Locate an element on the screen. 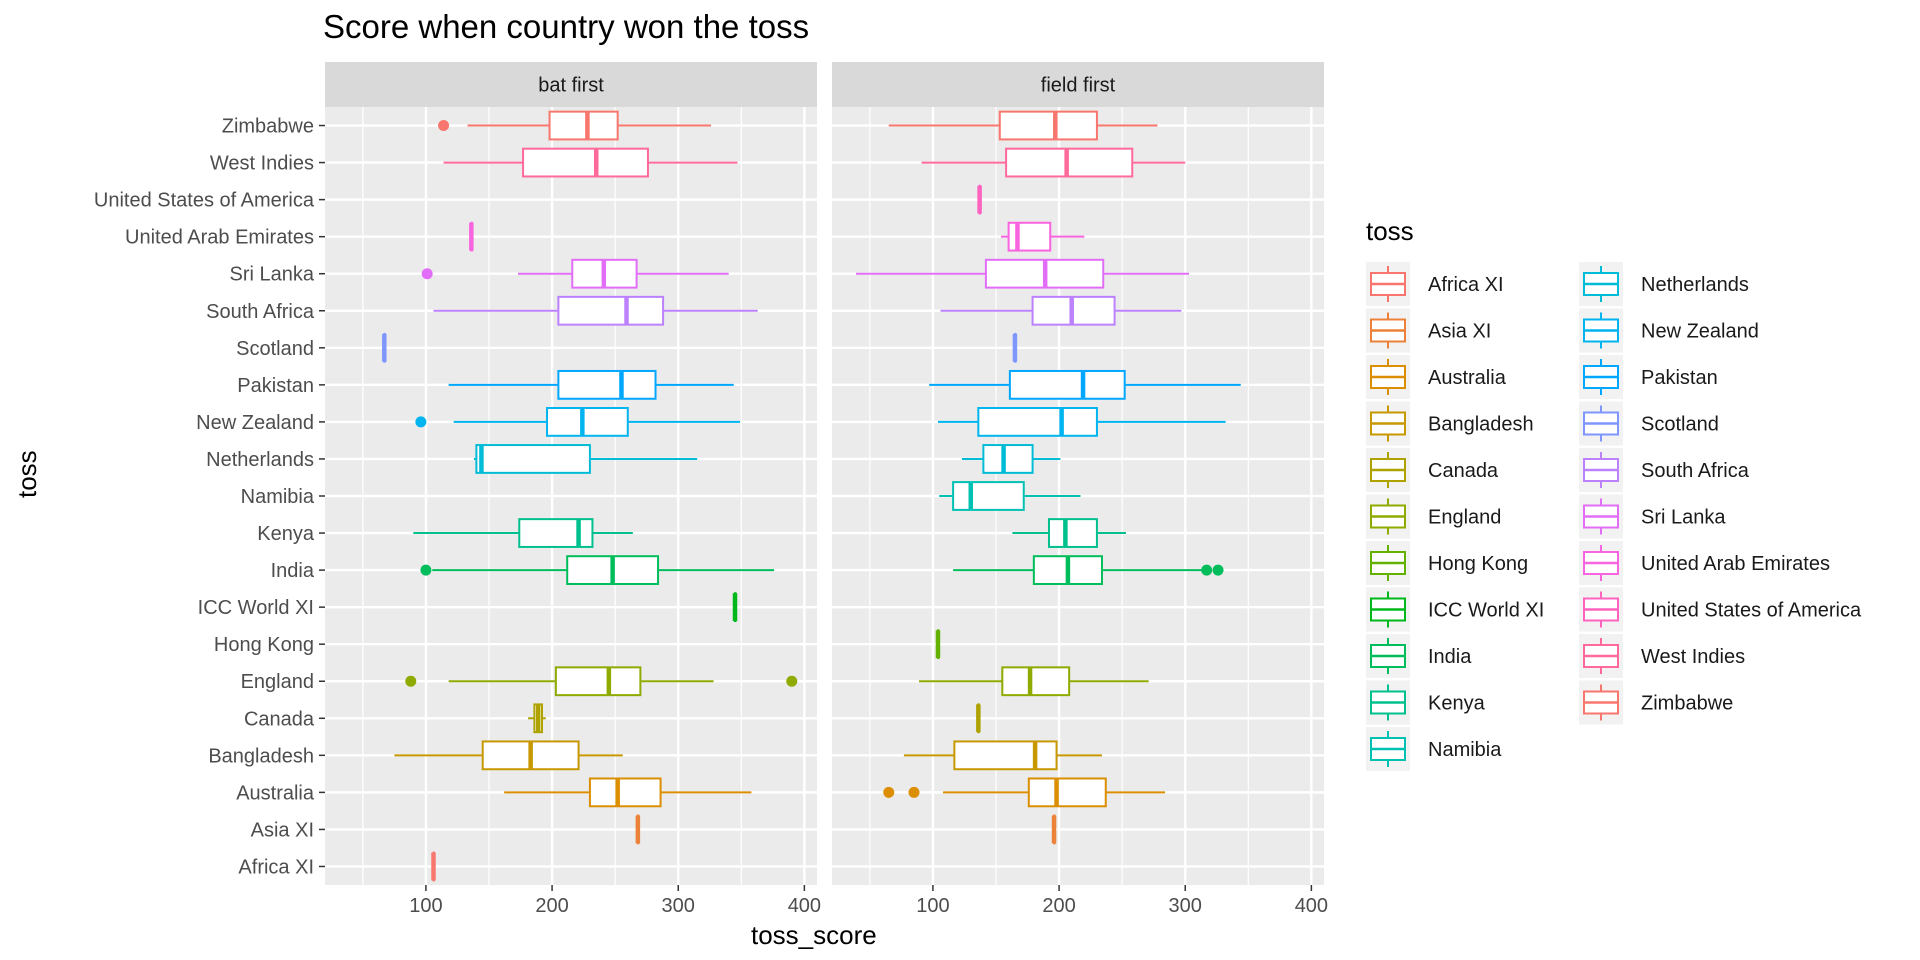  legend-label-icc-world-xi: ICC World XI is located at coordinates (1486, 611).